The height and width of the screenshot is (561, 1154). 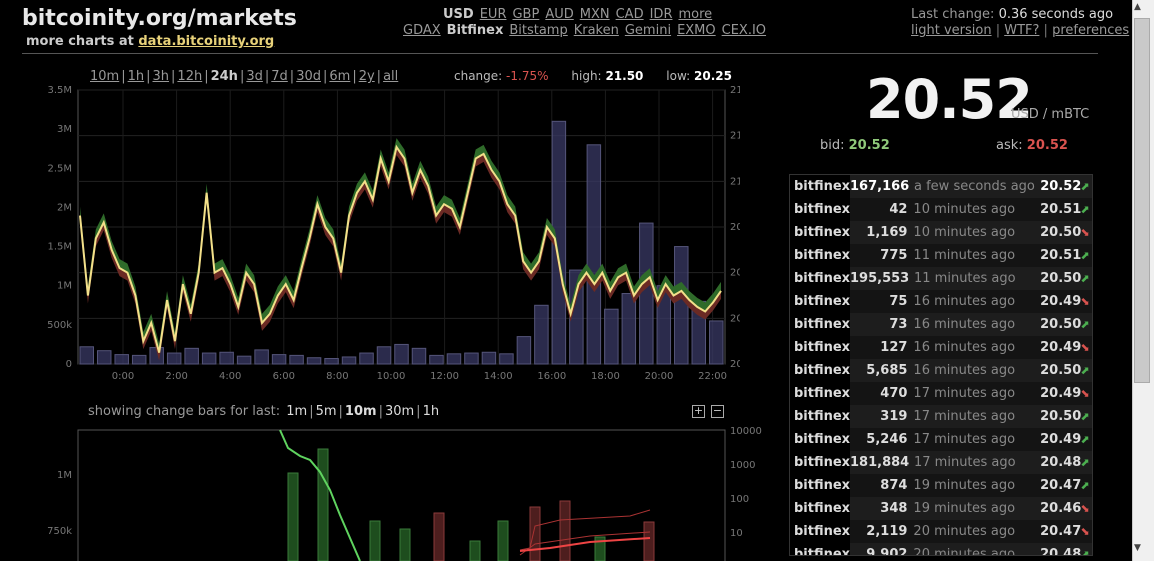 What do you see at coordinates (964, 209) in the screenshot?
I see `trade-time: 10 minutes ago` at bounding box center [964, 209].